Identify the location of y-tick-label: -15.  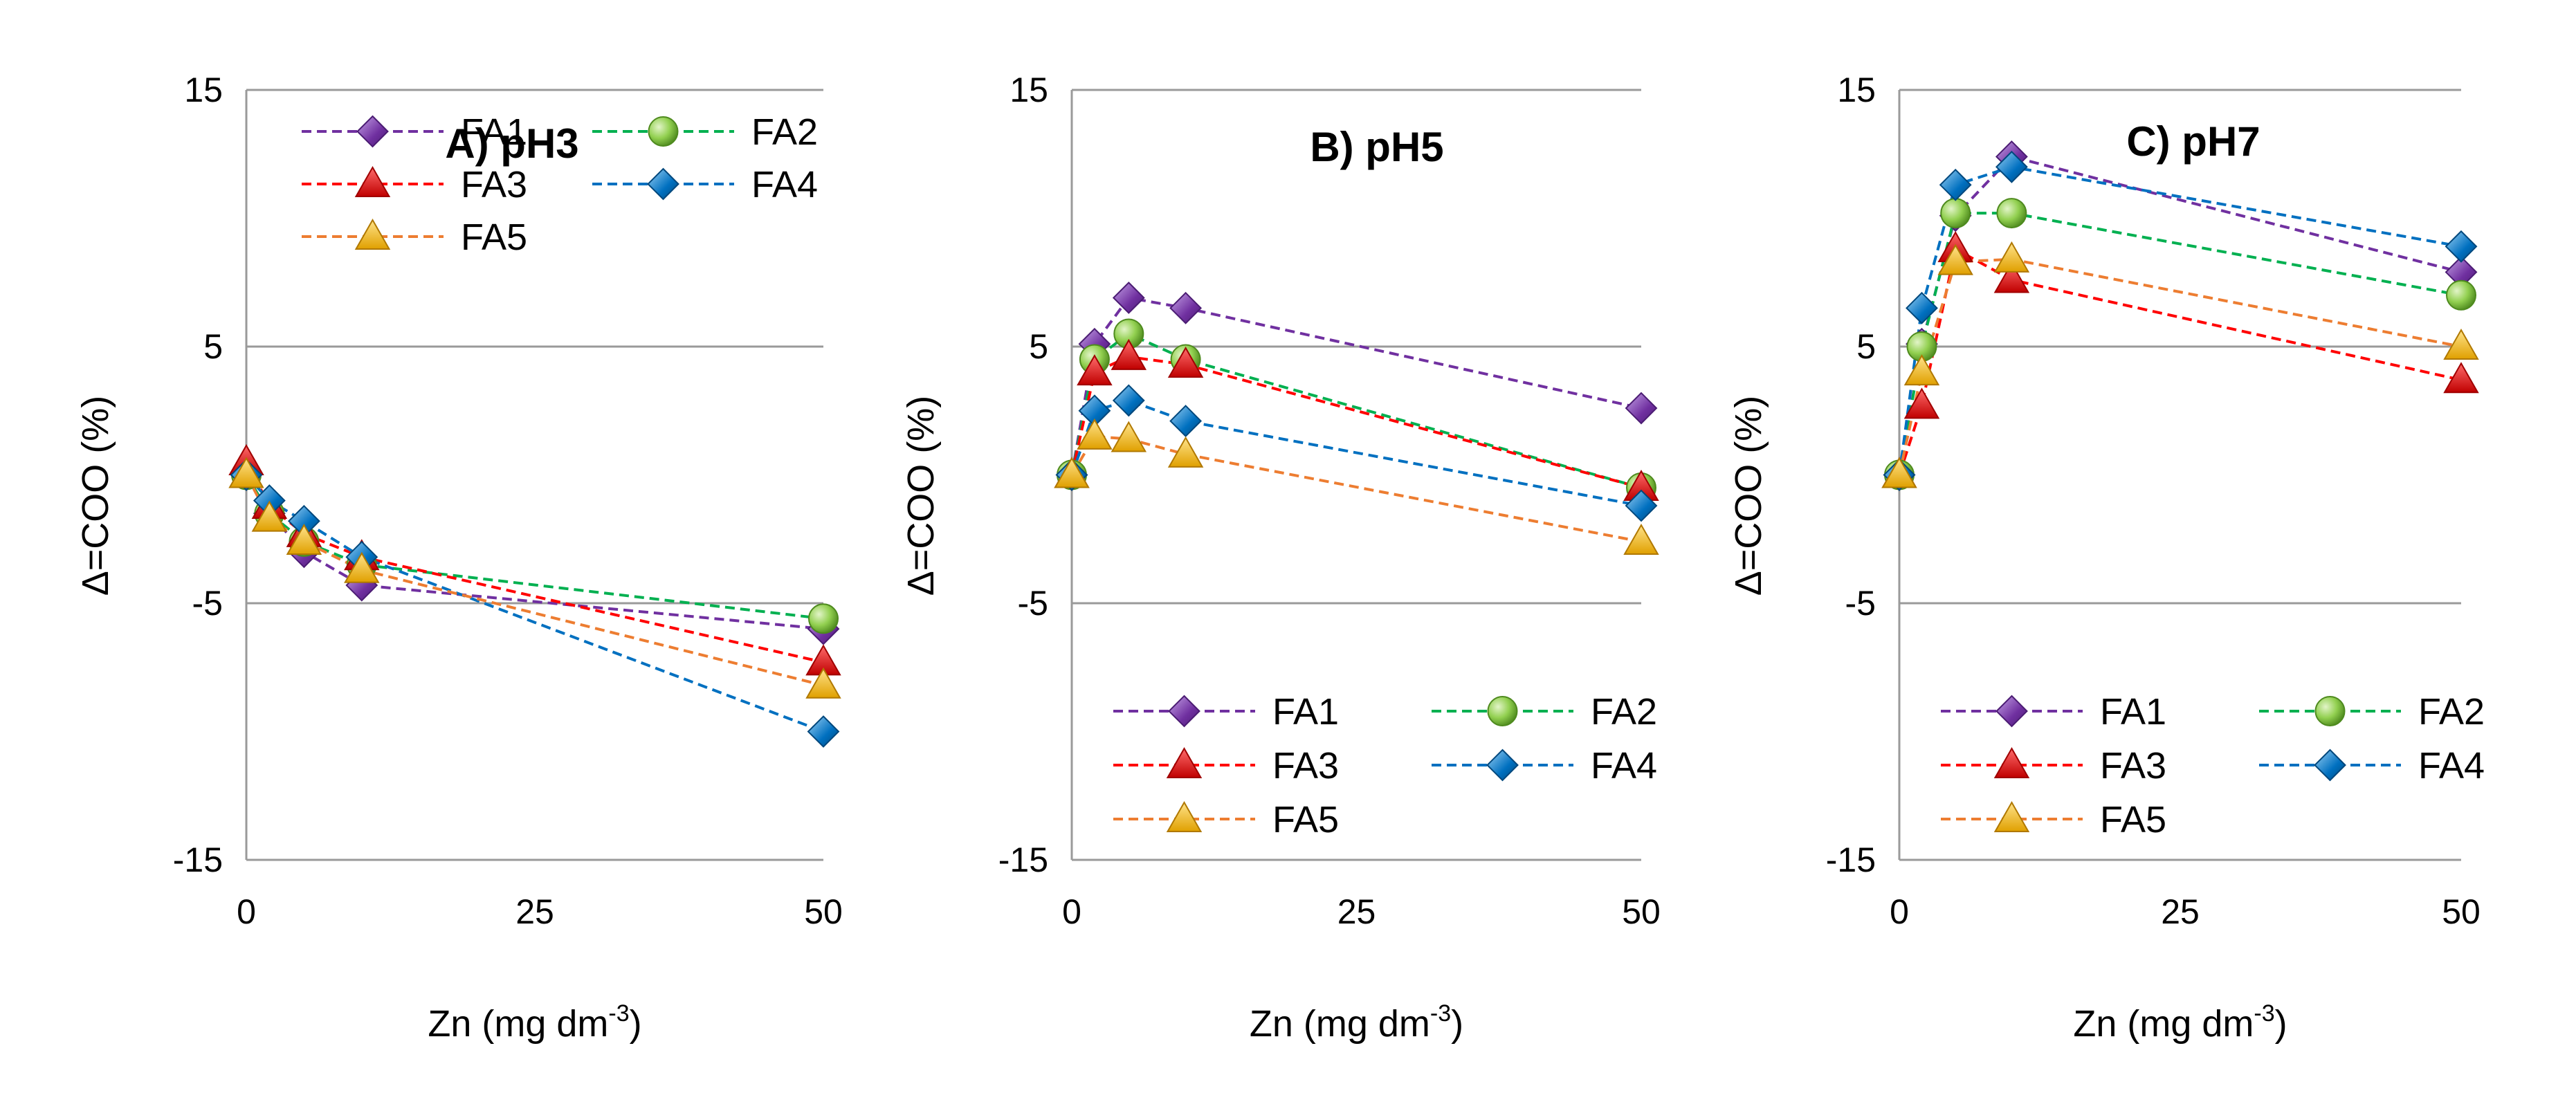
(1023, 860).